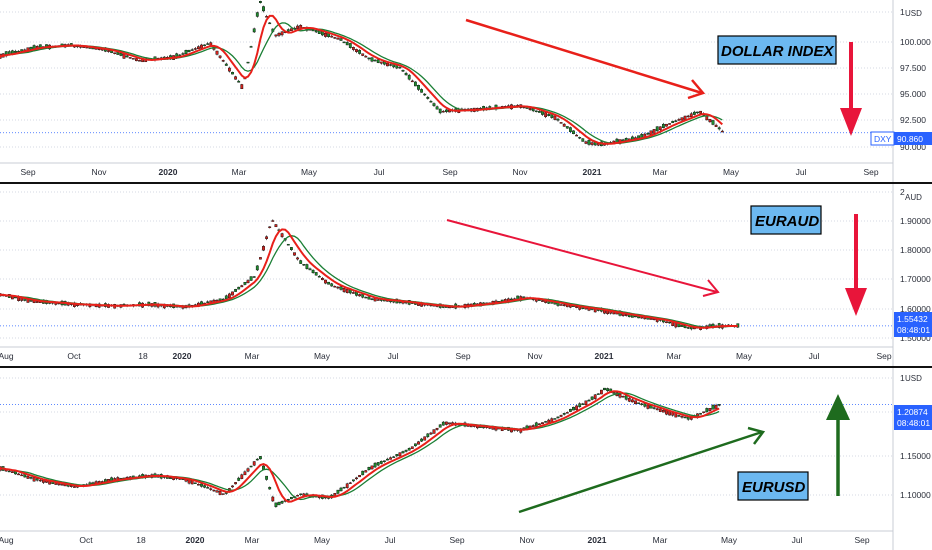 The height and width of the screenshot is (550, 932). What do you see at coordinates (640, 472) in the screenshot?
I see `eurusd-trend-arrow-shaft` at bounding box center [640, 472].